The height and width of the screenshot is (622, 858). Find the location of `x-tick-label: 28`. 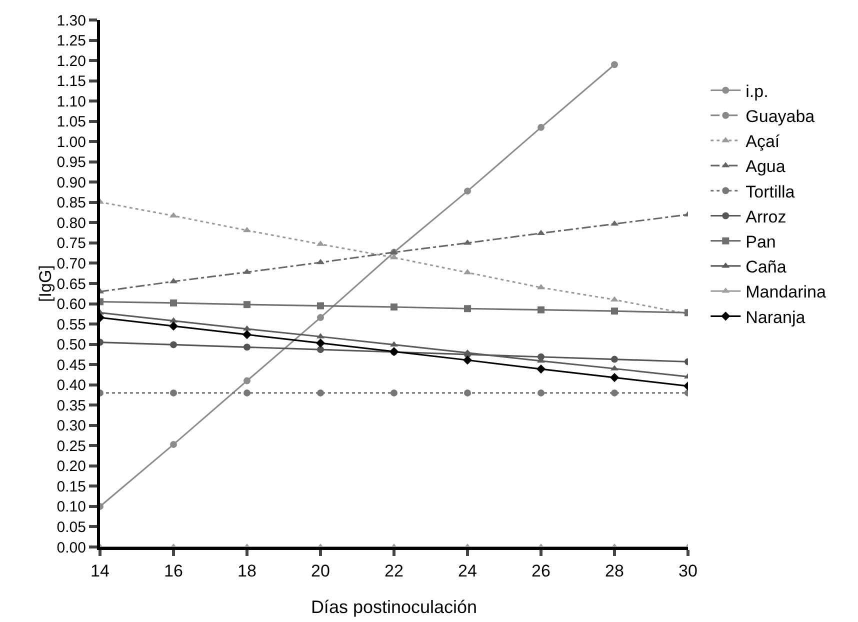

x-tick-label: 28 is located at coordinates (614, 570).